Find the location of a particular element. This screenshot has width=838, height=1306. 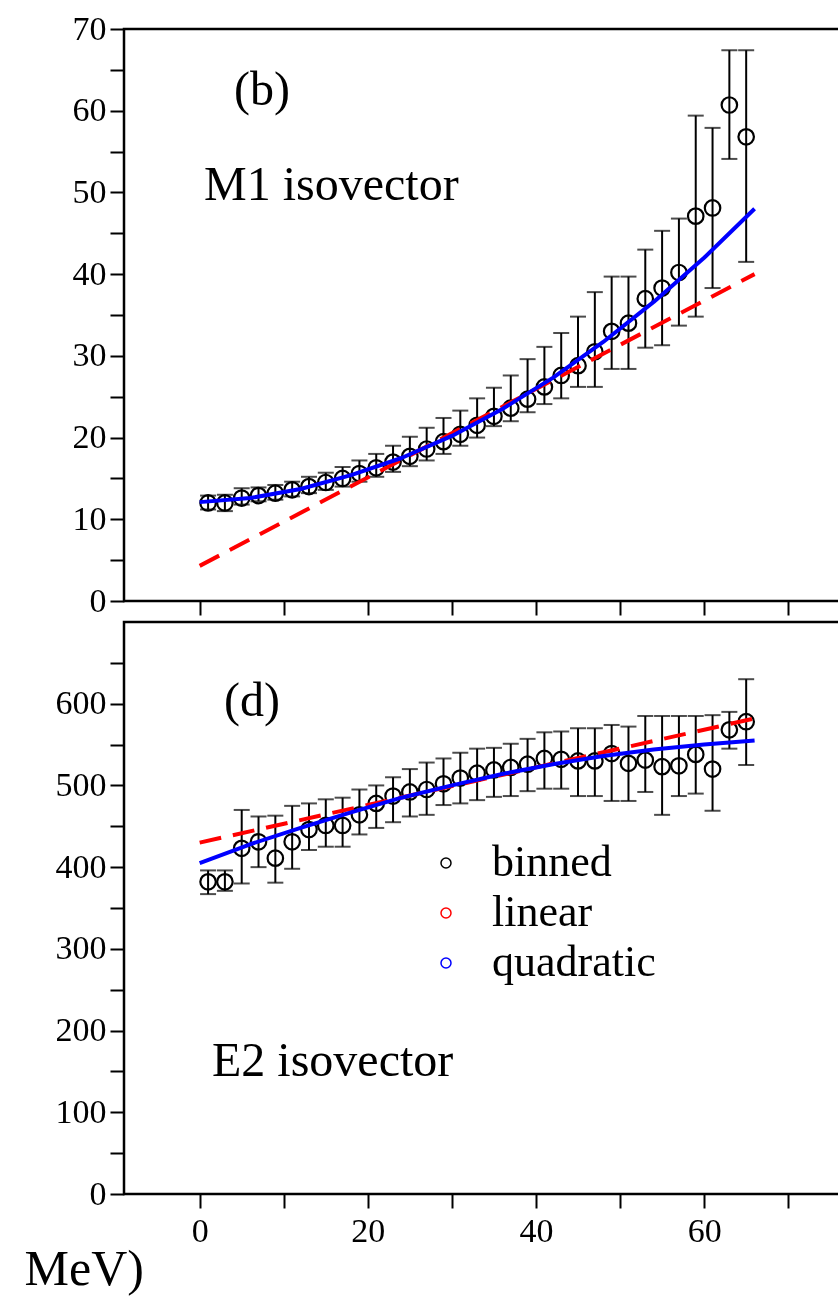

y-tick-label: 40 is located at coordinates (89, 273).